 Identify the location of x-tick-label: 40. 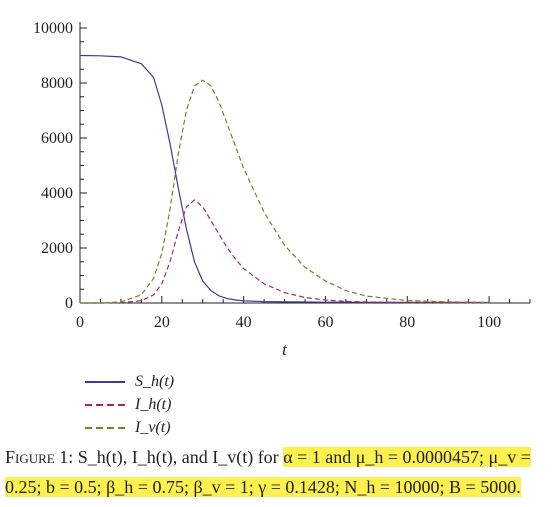
(244, 322).